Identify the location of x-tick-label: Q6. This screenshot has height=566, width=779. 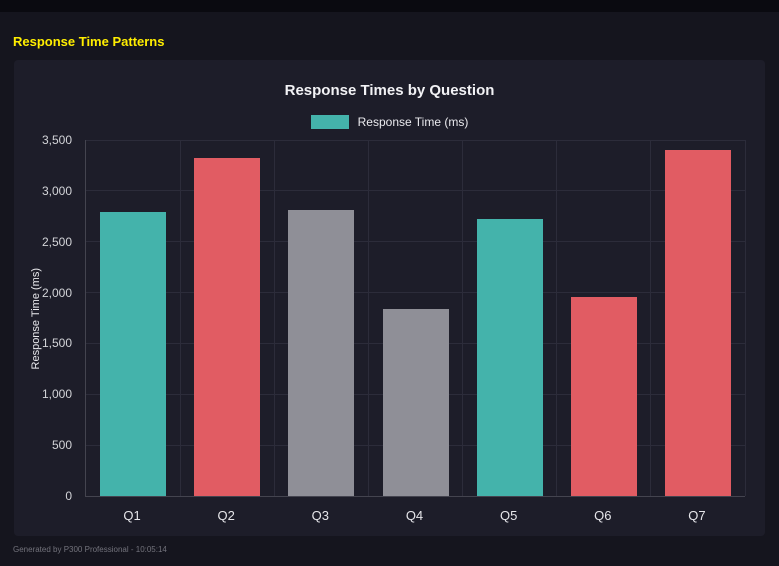
(603, 515).